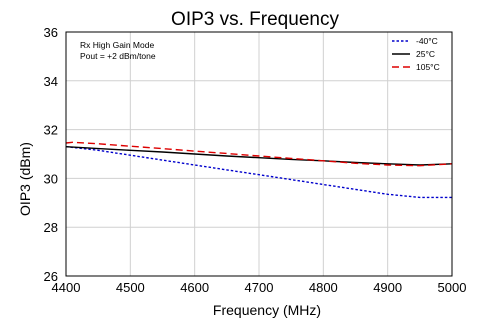  What do you see at coordinates (51, 130) in the screenshot?
I see `y-tick-label: 32` at bounding box center [51, 130].